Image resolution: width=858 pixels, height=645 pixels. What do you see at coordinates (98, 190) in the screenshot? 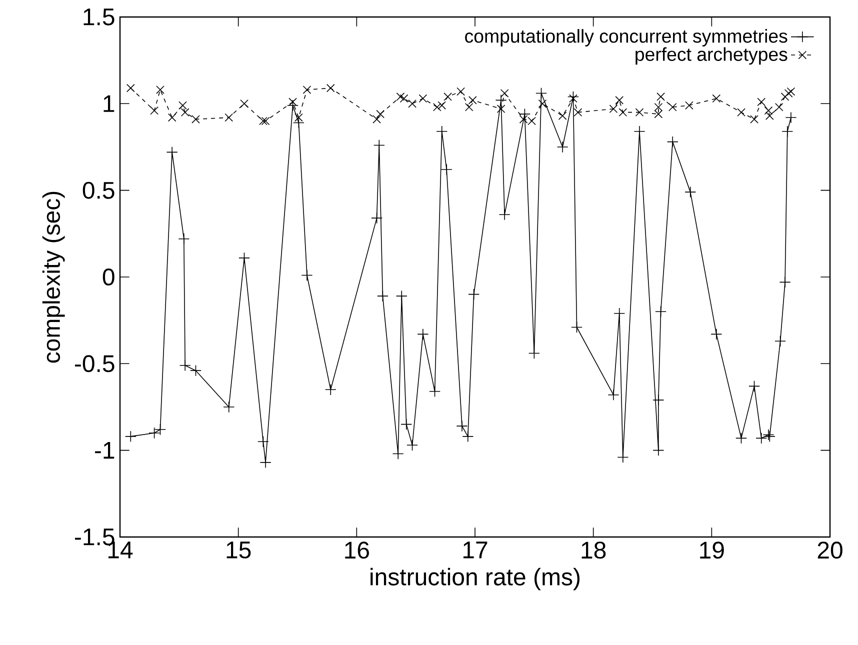
I see `y-tick-label: 0.5` at bounding box center [98, 190].